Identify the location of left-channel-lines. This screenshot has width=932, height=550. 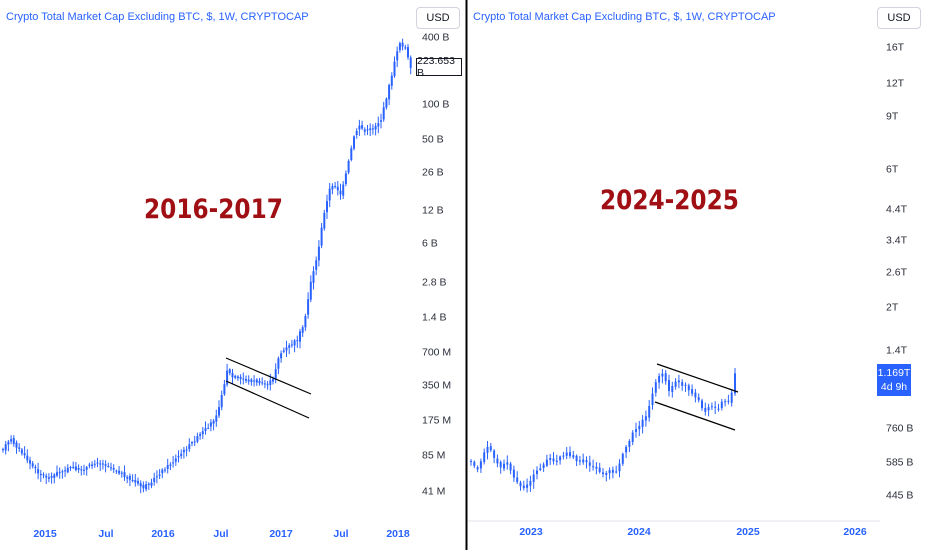
(268, 388).